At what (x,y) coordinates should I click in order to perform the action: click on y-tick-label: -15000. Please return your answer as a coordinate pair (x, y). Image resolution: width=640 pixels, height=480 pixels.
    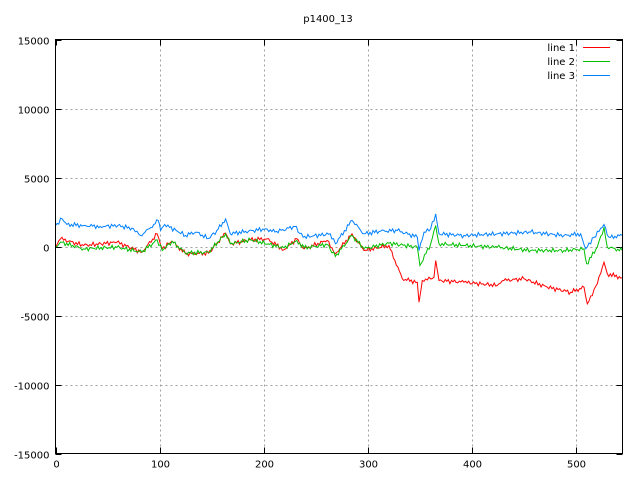
    Looking at the image, I should click on (31, 456).